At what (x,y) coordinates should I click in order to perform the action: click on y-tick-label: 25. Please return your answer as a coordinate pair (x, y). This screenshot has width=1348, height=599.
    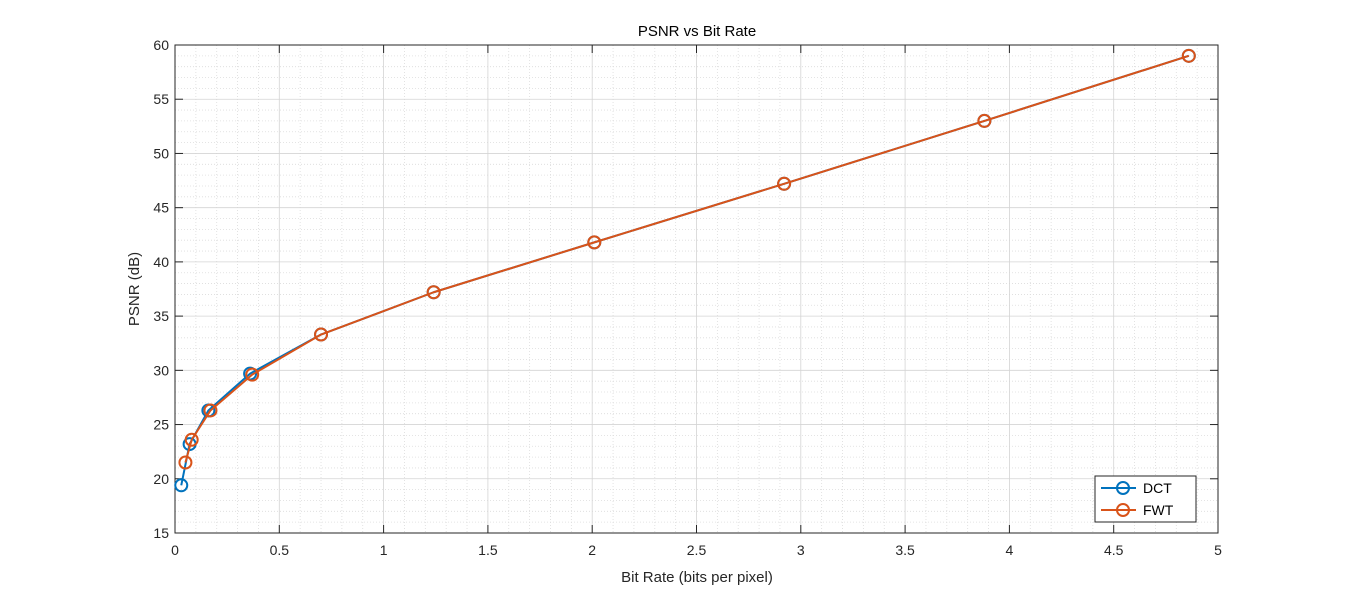
    Looking at the image, I should click on (161, 425).